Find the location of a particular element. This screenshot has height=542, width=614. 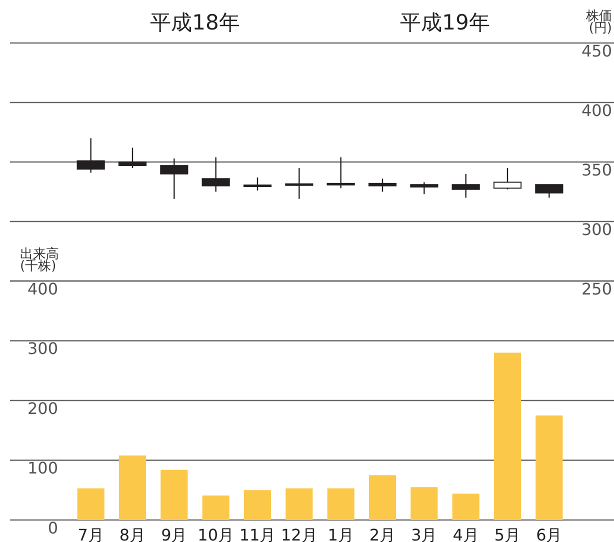

y-tick-label: 250 is located at coordinates (596, 288).